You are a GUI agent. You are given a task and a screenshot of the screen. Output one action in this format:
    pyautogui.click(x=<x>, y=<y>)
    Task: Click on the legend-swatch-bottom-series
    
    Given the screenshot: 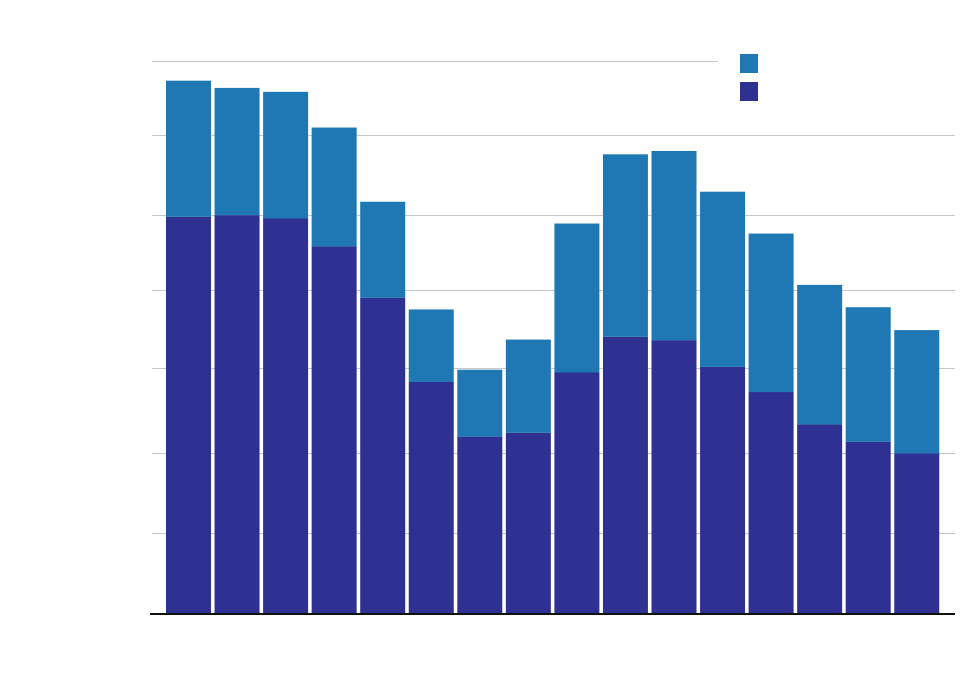 What is the action you would take?
    pyautogui.click(x=749, y=91)
    